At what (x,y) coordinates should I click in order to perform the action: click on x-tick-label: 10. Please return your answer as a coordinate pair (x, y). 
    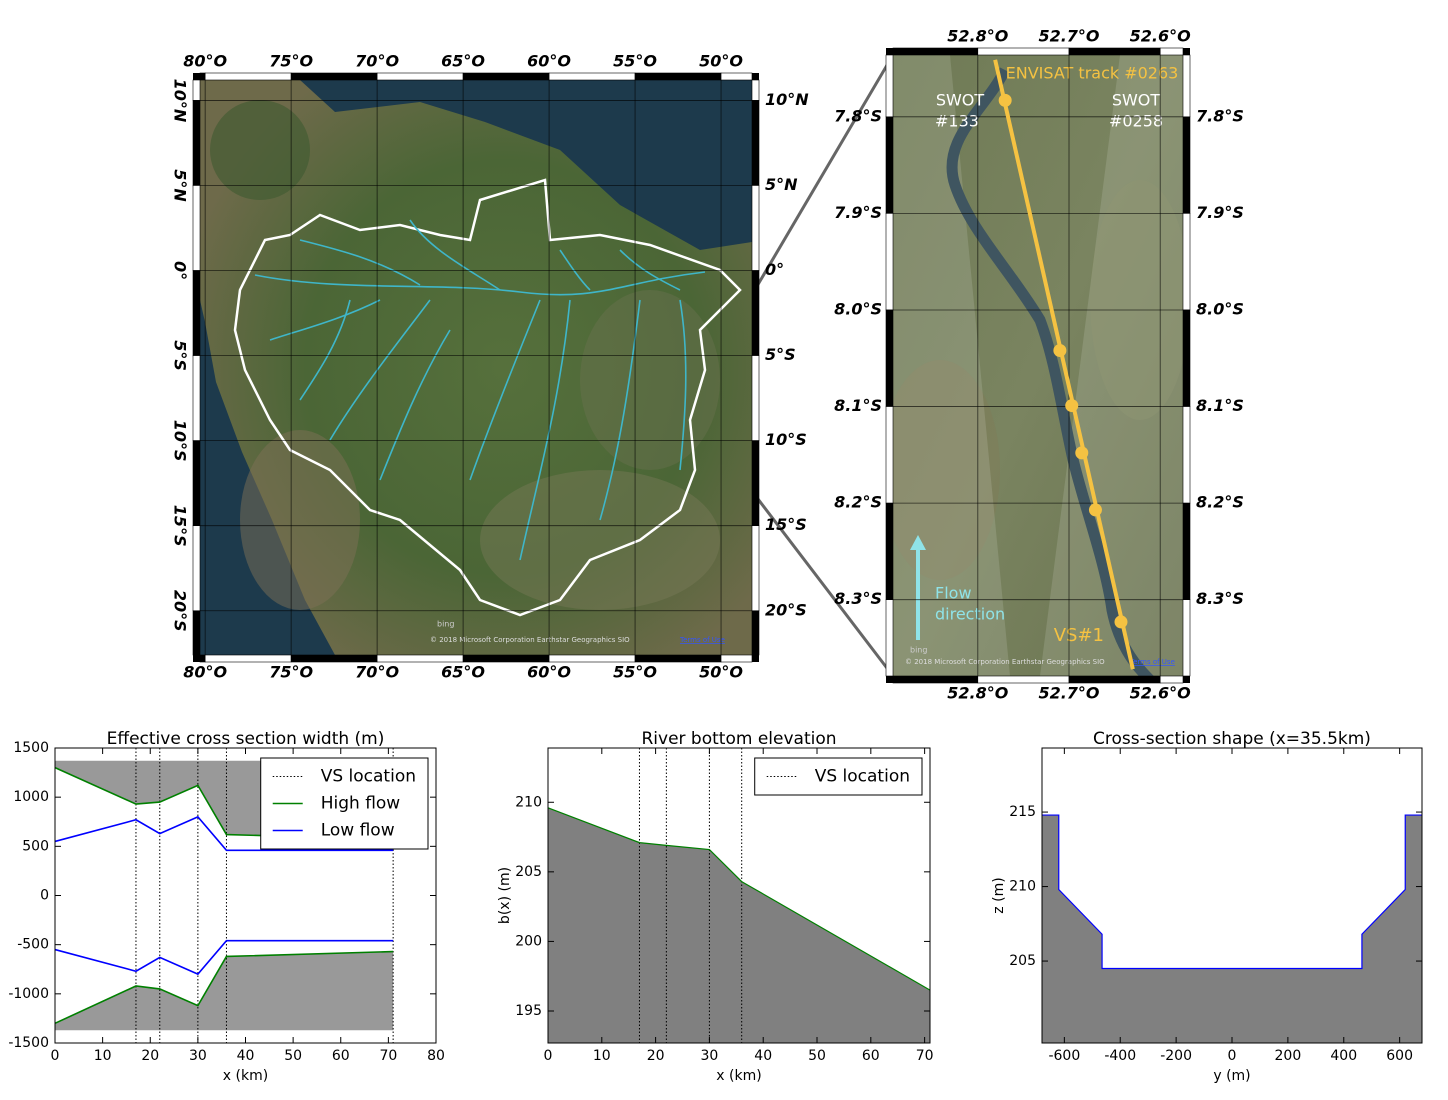
    Looking at the image, I should click on (602, 1056).